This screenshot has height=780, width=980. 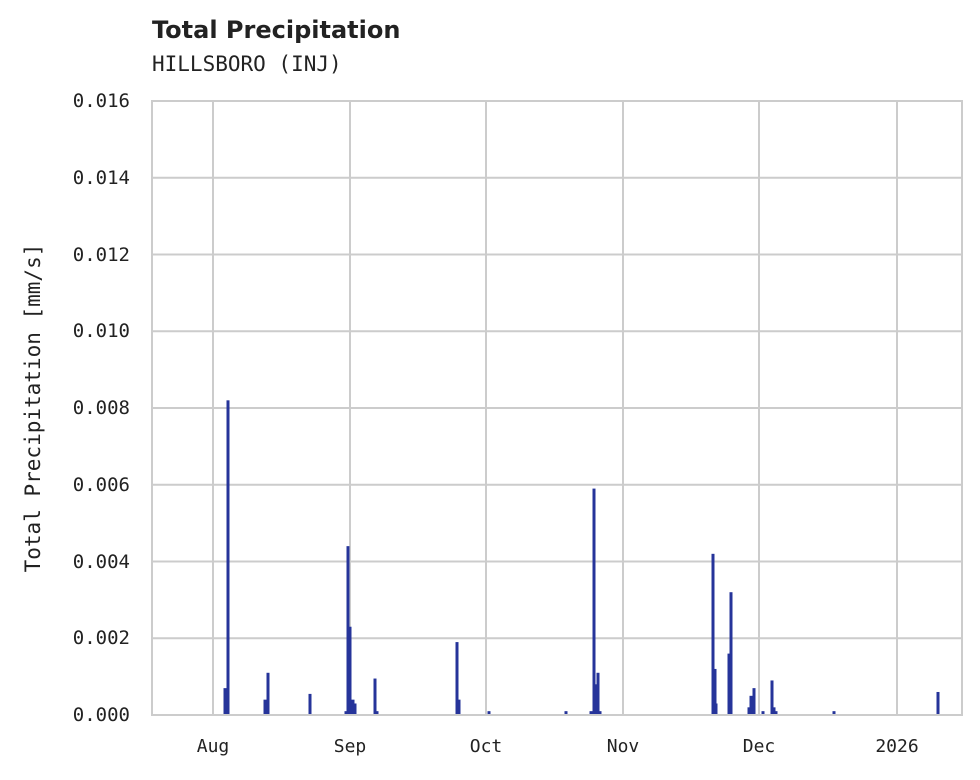 I want to click on y-tick-label: 0.000, so click(x=101, y=715).